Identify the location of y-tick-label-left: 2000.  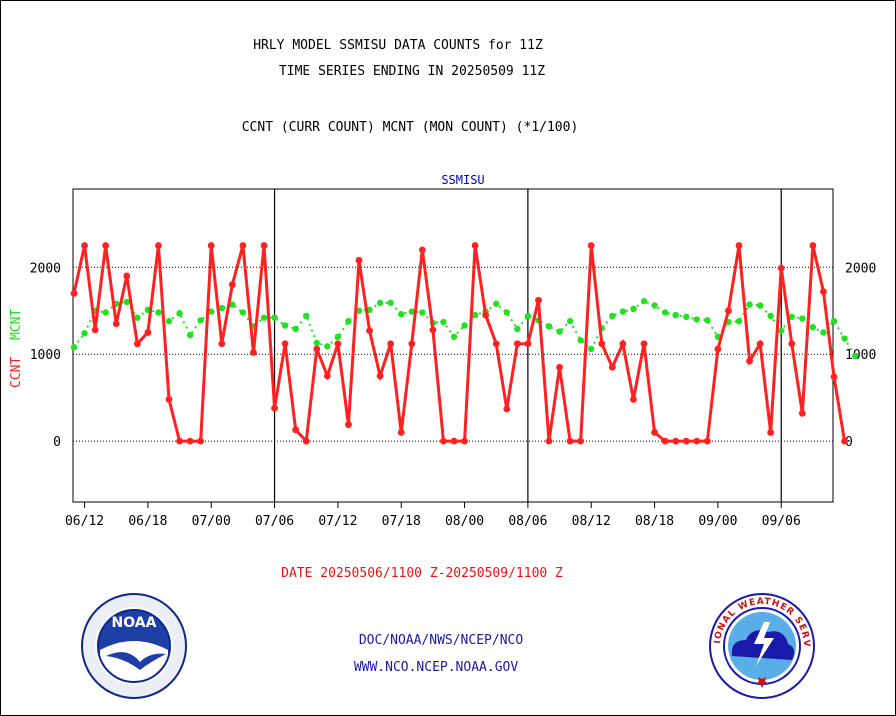
(45, 268).